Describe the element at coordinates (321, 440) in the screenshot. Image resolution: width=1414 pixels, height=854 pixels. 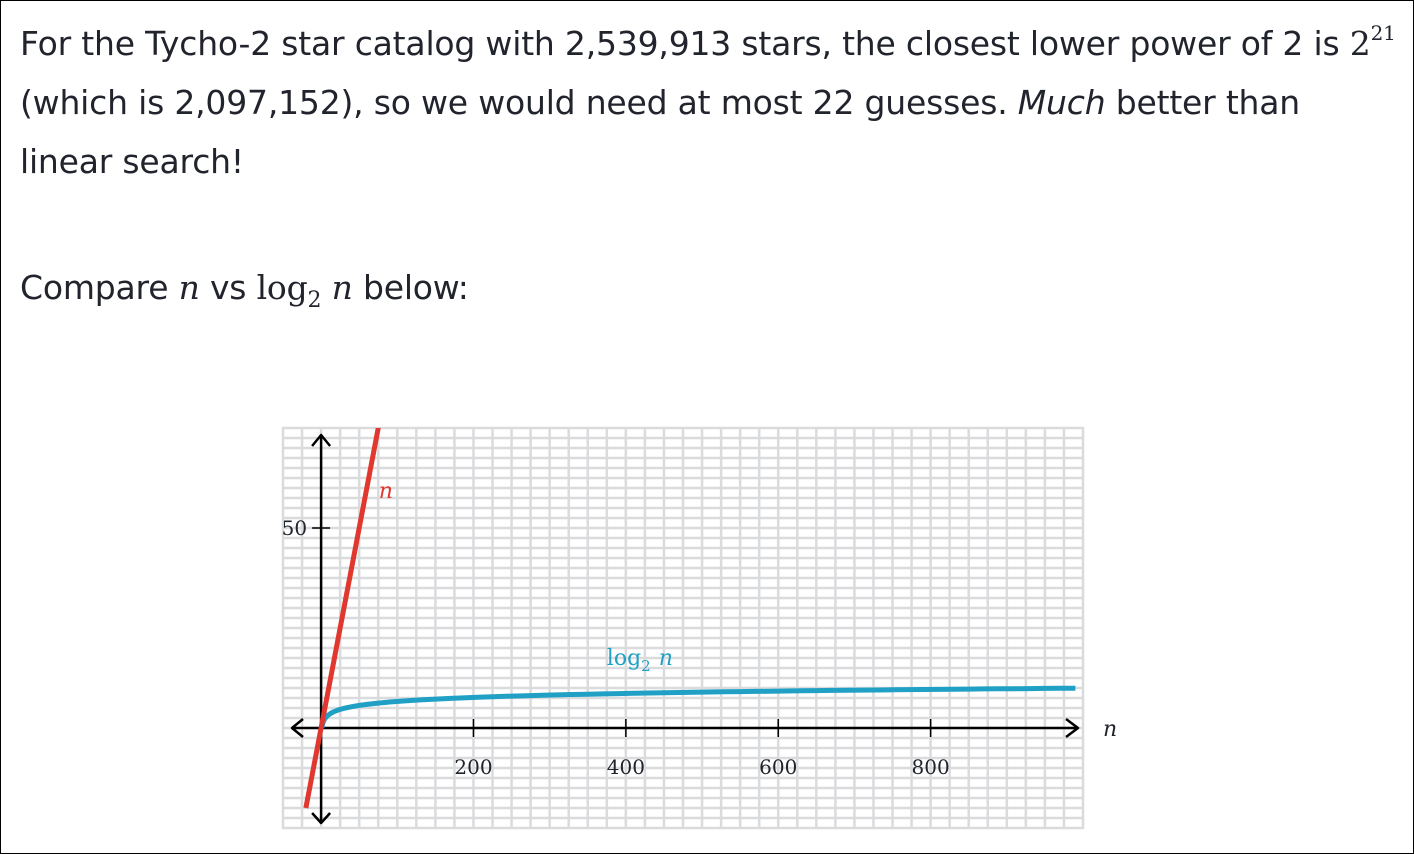
I see `y-axis-arrow-top` at that location.